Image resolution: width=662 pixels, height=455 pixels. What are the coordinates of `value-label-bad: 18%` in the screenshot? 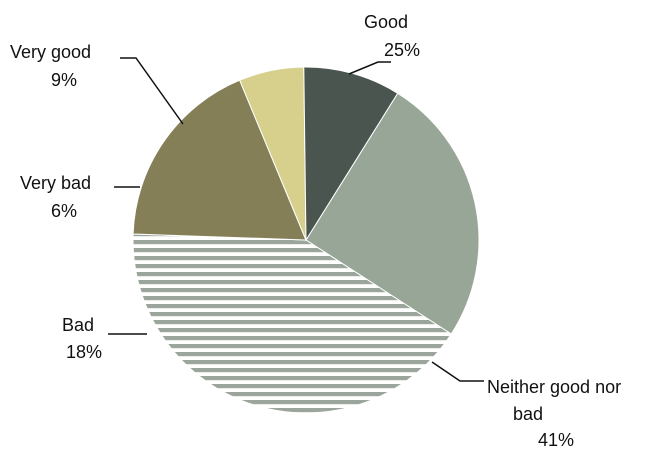 It's located at (84, 352).